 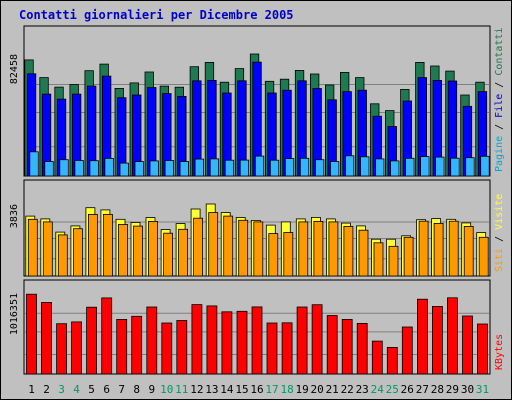 I want to click on legend-part-0: Pagine, so click(x=499, y=154).